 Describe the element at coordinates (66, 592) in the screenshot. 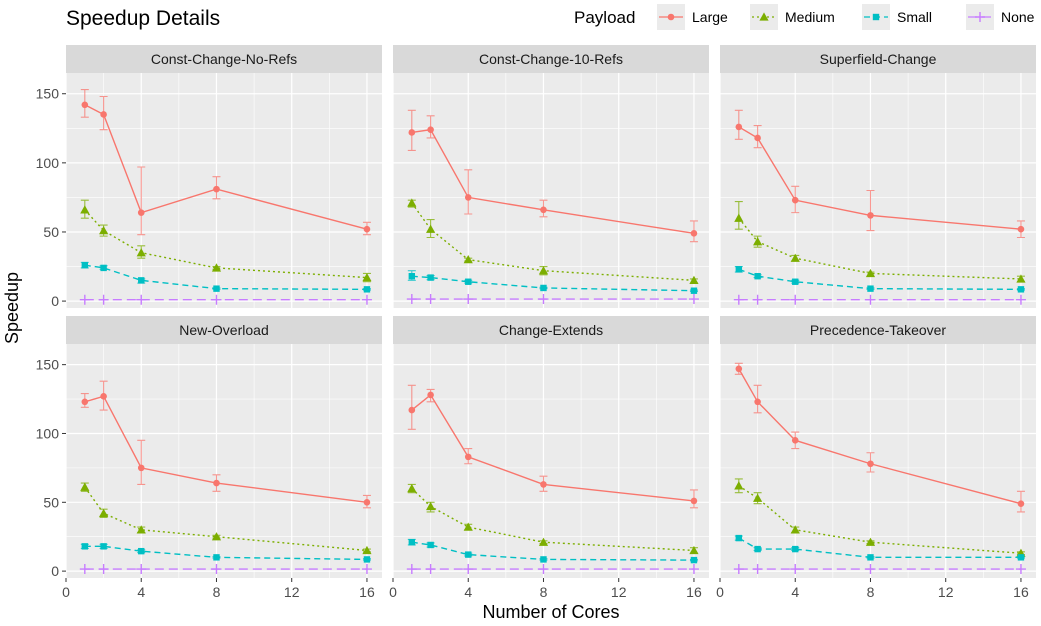

I see `x-tick-label: 0` at that location.